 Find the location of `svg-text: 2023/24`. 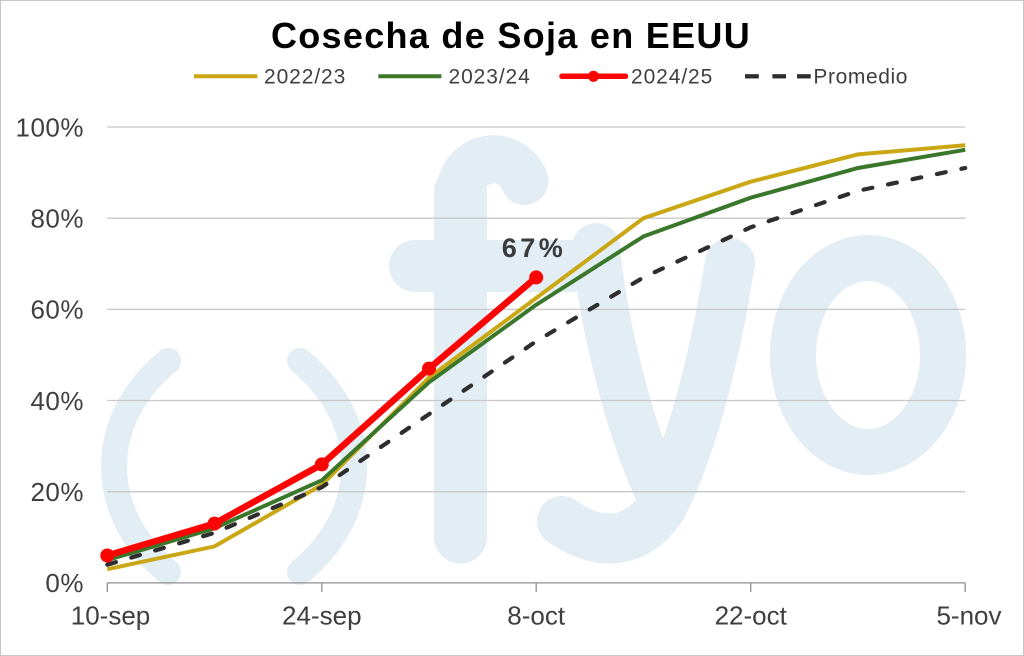

svg-text: 2023/24 is located at coordinates (490, 77).